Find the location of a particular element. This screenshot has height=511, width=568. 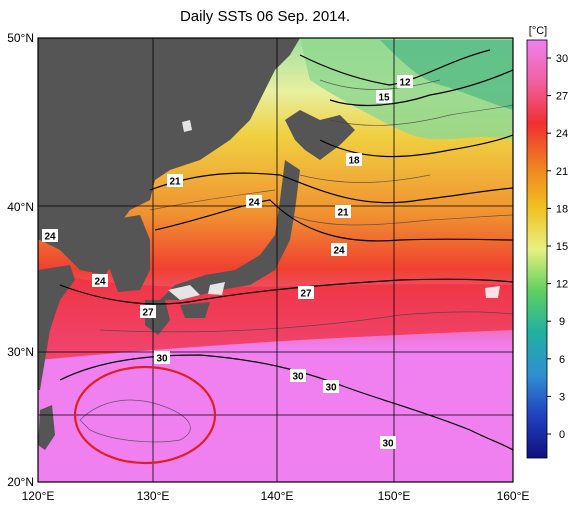

latitude-labels: 50°N 40°N 30°N 20°N is located at coordinates (20, 260).